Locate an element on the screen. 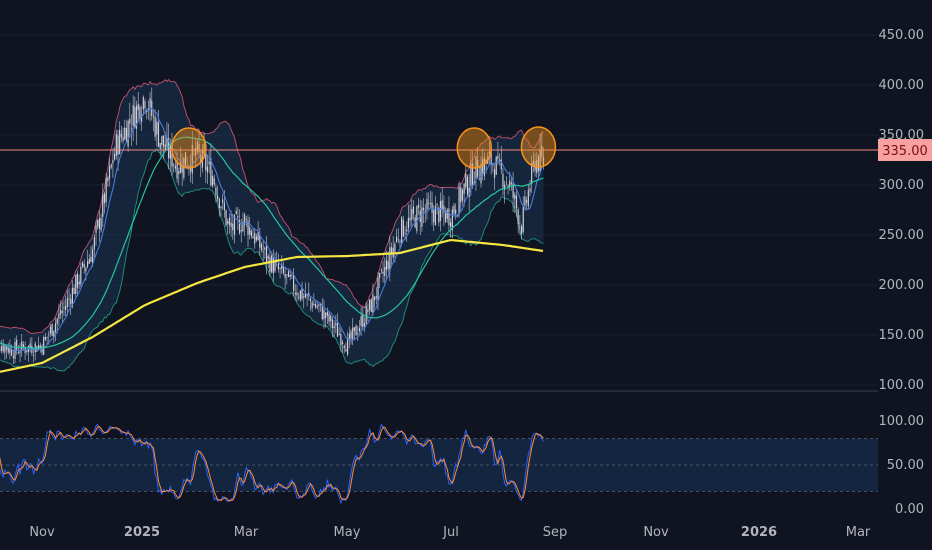 This screenshot has height=550, width=932. rsi-k-line is located at coordinates (272, 464).